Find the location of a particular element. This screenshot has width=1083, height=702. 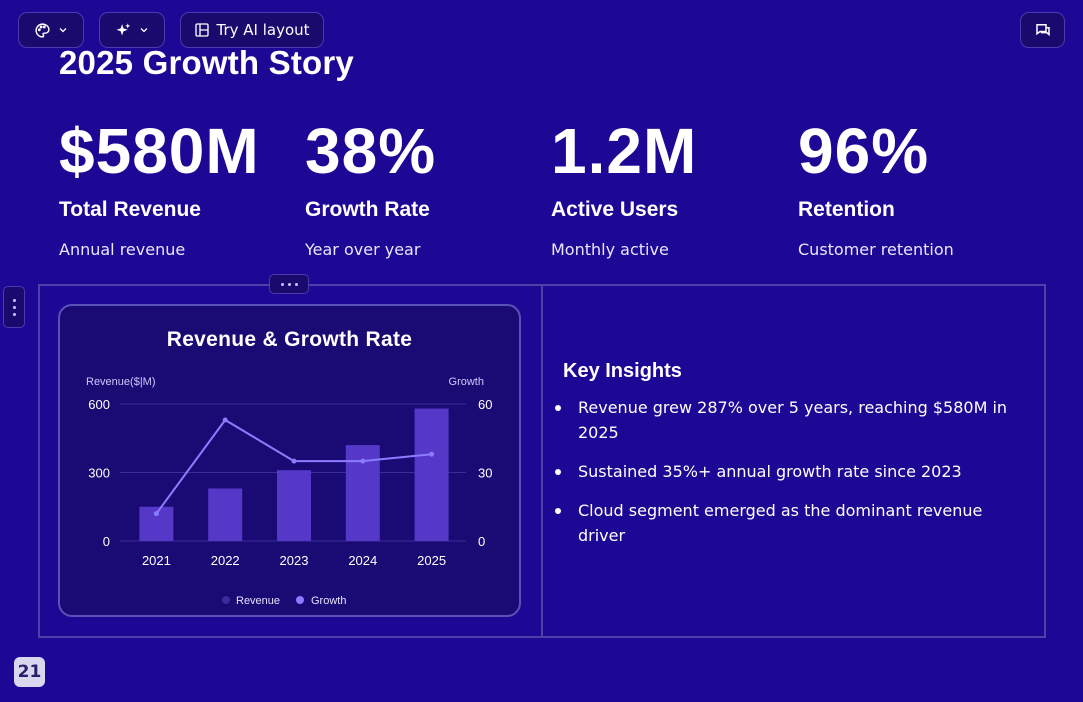

layout-icon is located at coordinates (202, 30).